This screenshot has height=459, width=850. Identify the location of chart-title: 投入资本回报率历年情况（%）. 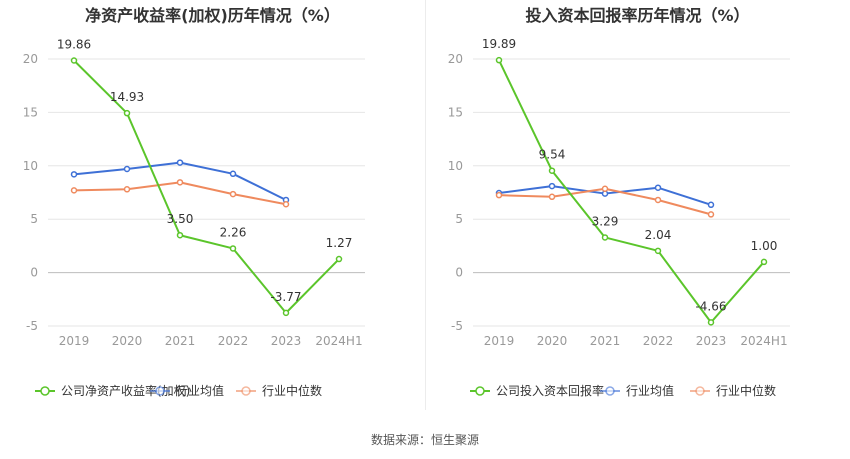
(637, 15).